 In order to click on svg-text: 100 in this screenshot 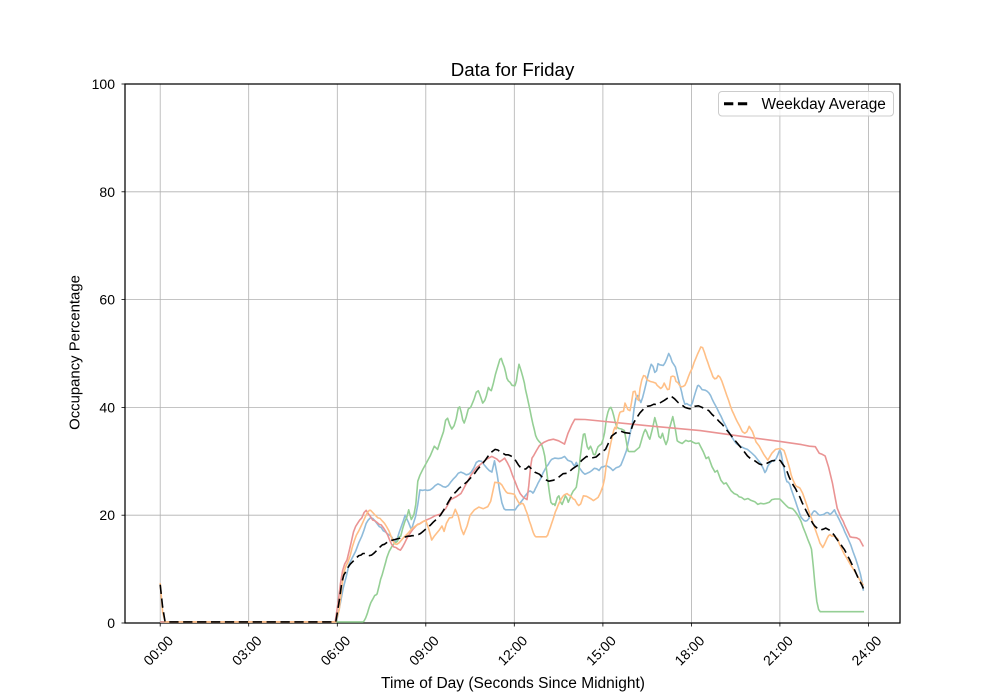, I will do `click(104, 84)`.